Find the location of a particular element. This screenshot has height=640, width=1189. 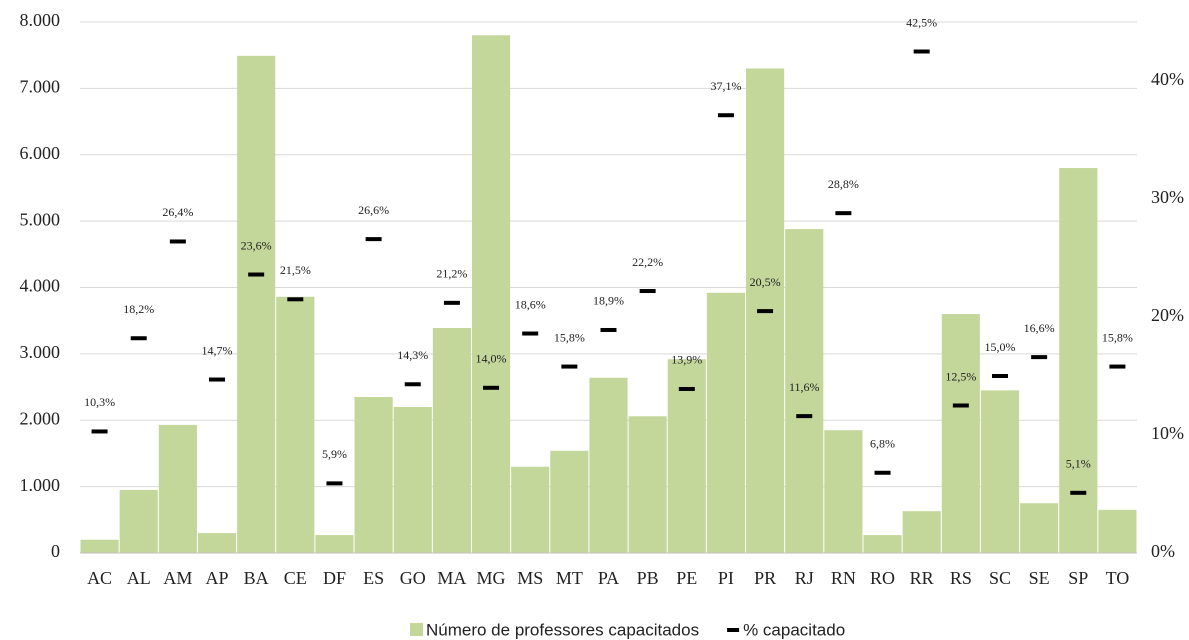

data-label: 26,4% is located at coordinates (177, 212).